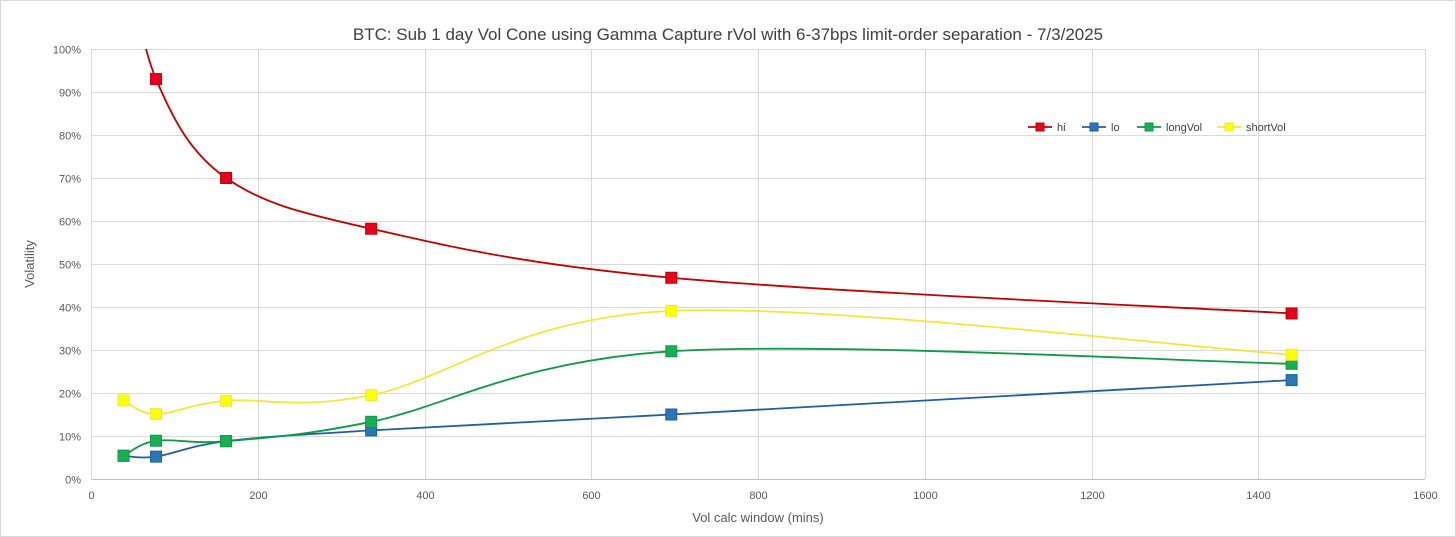 This screenshot has height=537, width=1456. I want to click on legend-label-hi: hi, so click(1061, 128).